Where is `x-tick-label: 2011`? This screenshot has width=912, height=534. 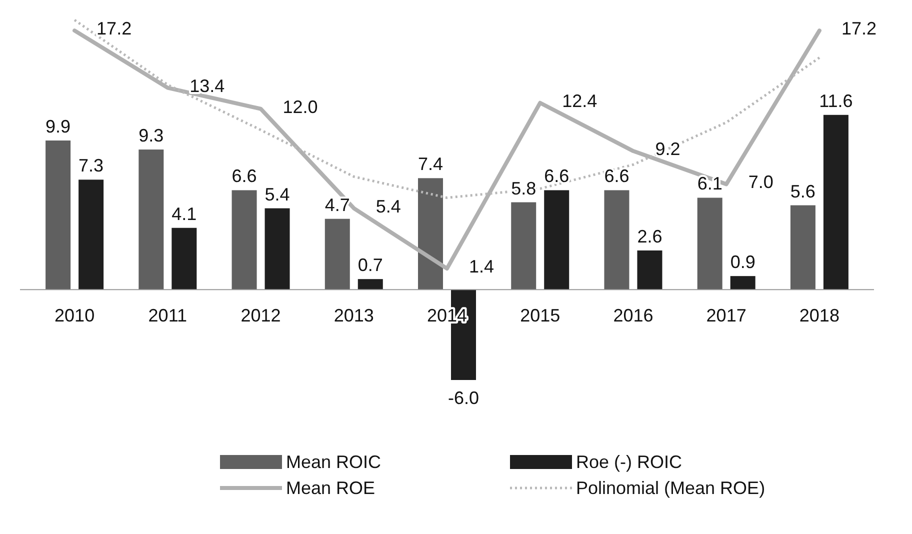
x-tick-label: 2011 is located at coordinates (168, 316).